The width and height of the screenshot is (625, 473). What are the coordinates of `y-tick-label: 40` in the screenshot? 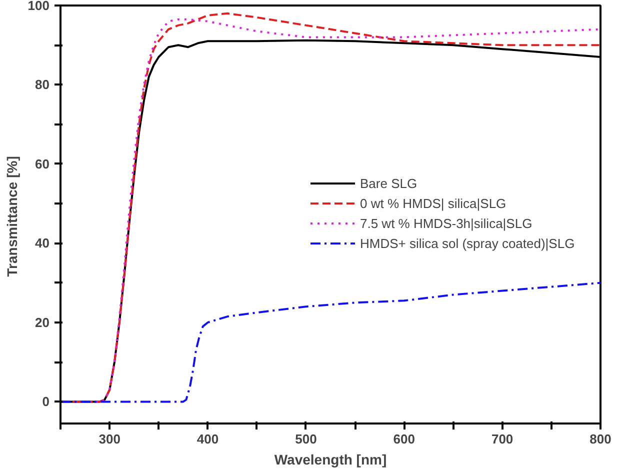 It's located at (42, 243).